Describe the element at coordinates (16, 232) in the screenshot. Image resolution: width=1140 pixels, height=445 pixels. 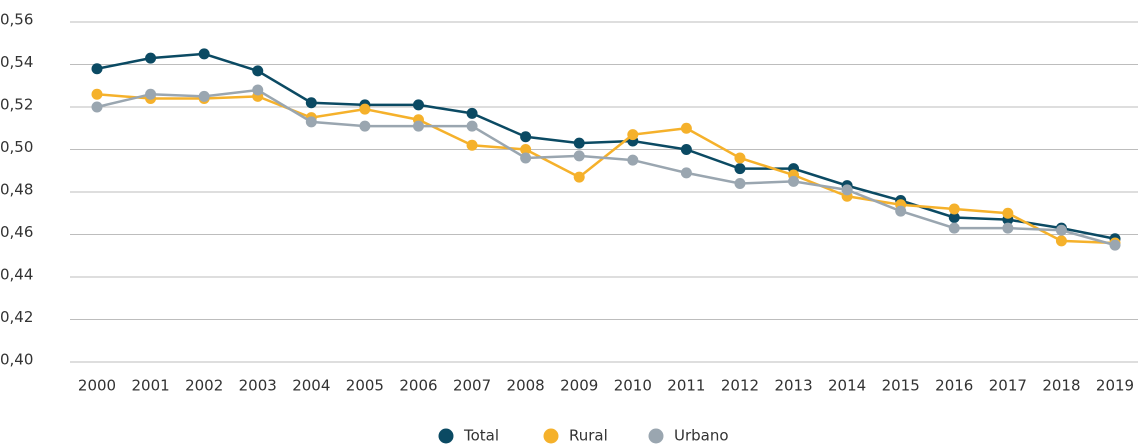
I see `y-tick-label: 0,46` at that location.